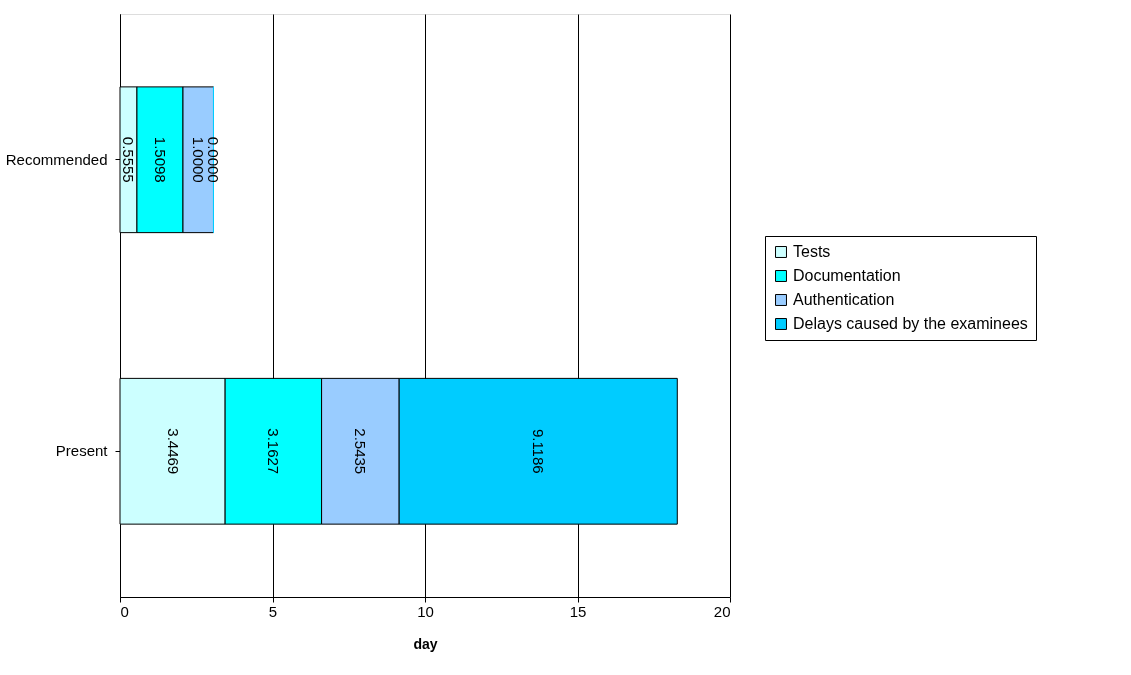 The width and height of the screenshot is (1131, 675). Describe the element at coordinates (82, 451) in the screenshot. I see `y-tick-label: Present` at that location.